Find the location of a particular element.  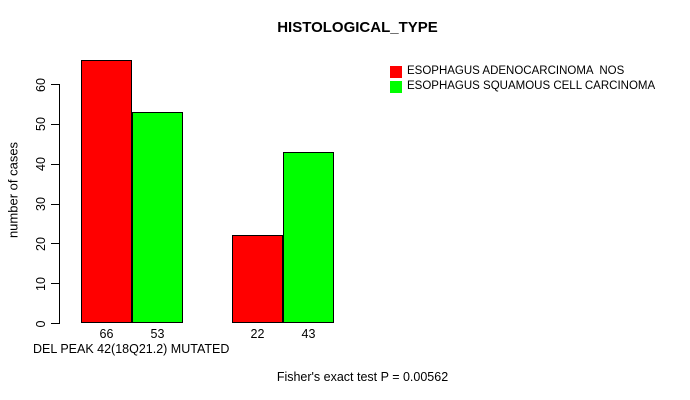

legend-label: ESOPHAGUS ADENOCARCINOMA NOS is located at coordinates (516, 70).